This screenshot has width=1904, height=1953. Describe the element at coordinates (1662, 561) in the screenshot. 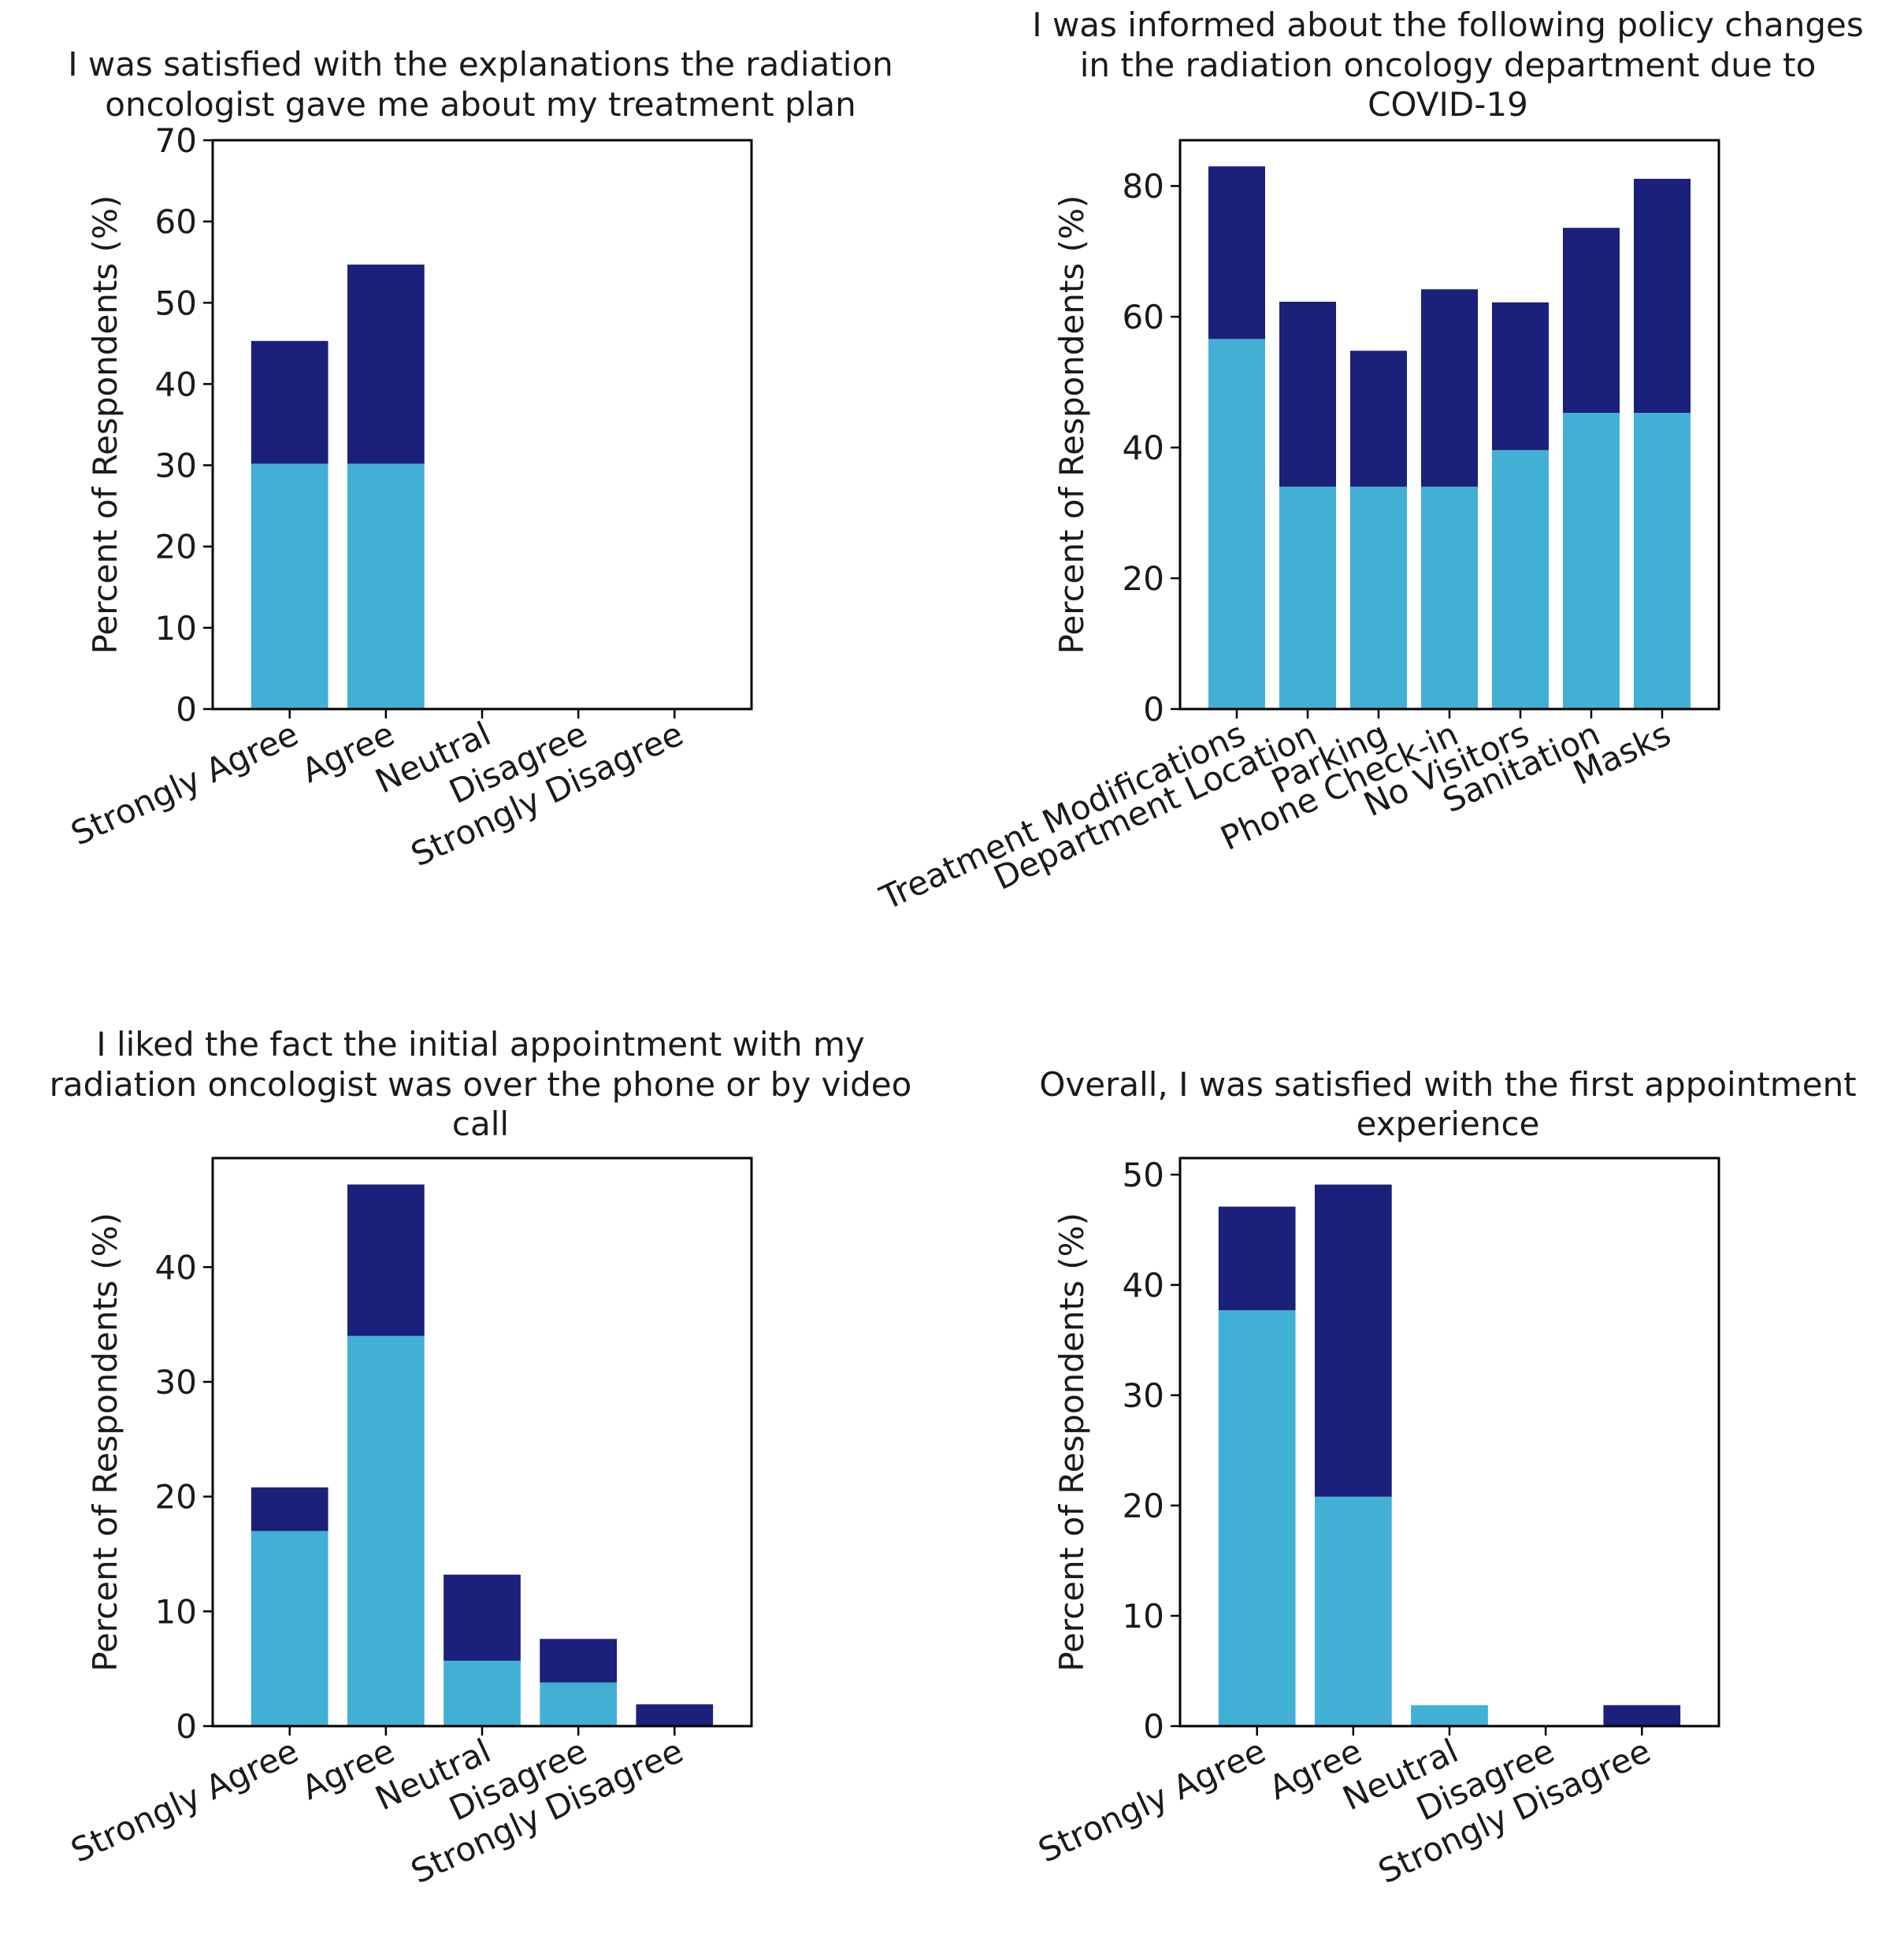

I see `bar-lower-masks` at that location.